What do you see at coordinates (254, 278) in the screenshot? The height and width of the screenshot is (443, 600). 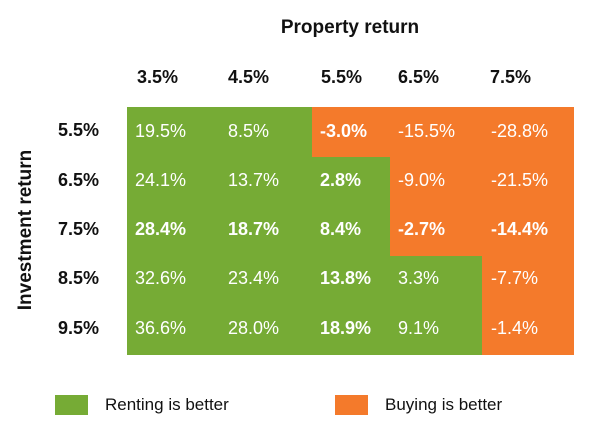 I see `cell: 23.4%` at bounding box center [254, 278].